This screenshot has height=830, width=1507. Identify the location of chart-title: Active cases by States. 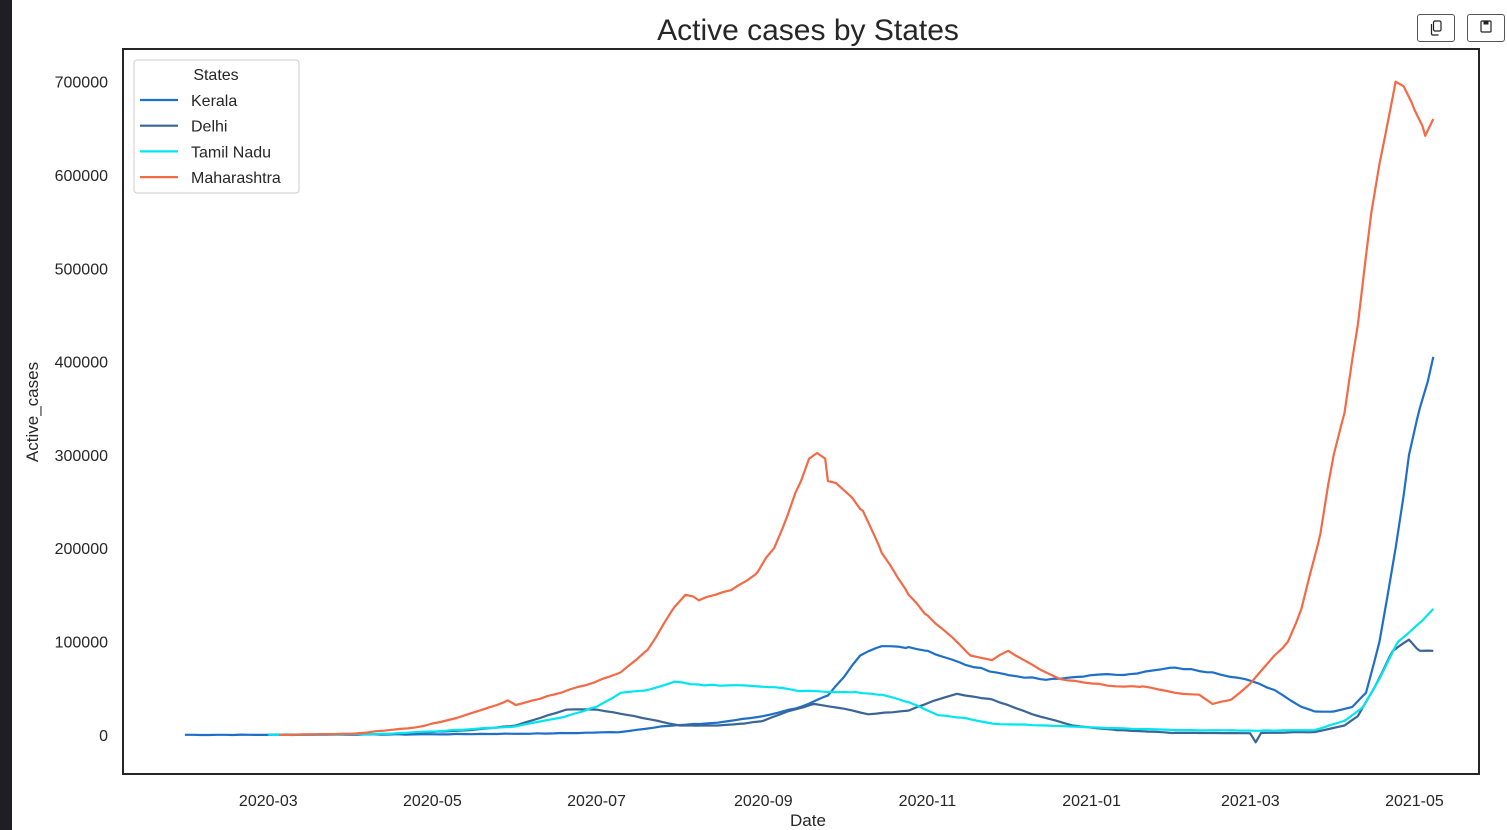
(808, 30).